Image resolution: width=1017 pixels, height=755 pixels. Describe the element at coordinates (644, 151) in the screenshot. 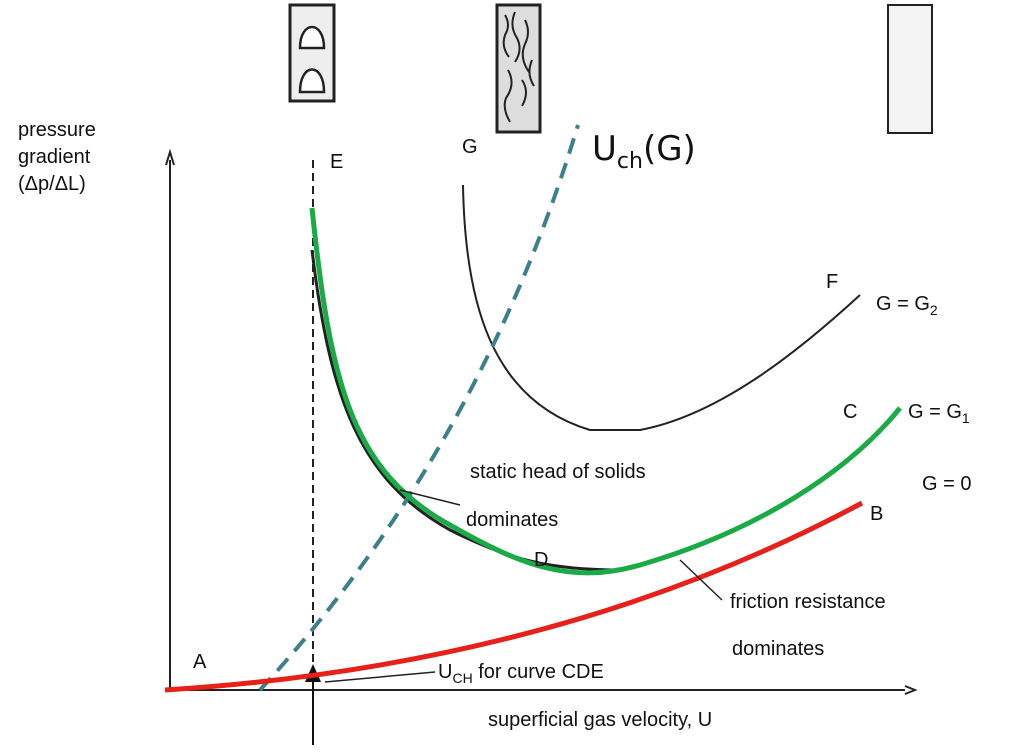

I see `uch-label: Uch(G)` at that location.